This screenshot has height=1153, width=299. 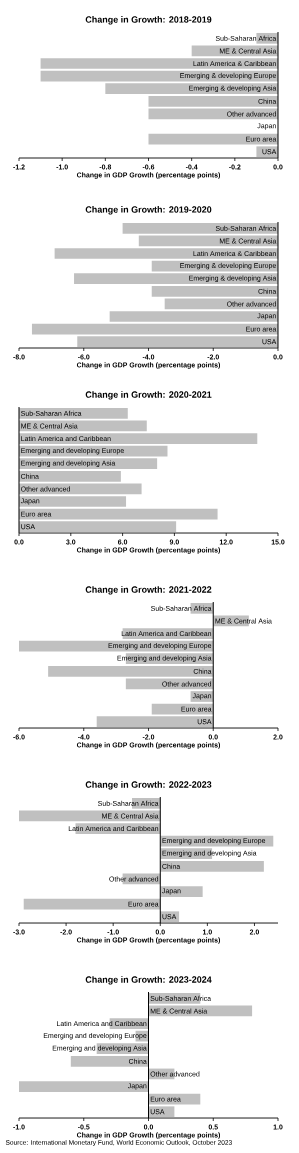 What do you see at coordinates (148, 590) in the screenshot?
I see `chart-title: Change in Growth: 2021-2022` at bounding box center [148, 590].